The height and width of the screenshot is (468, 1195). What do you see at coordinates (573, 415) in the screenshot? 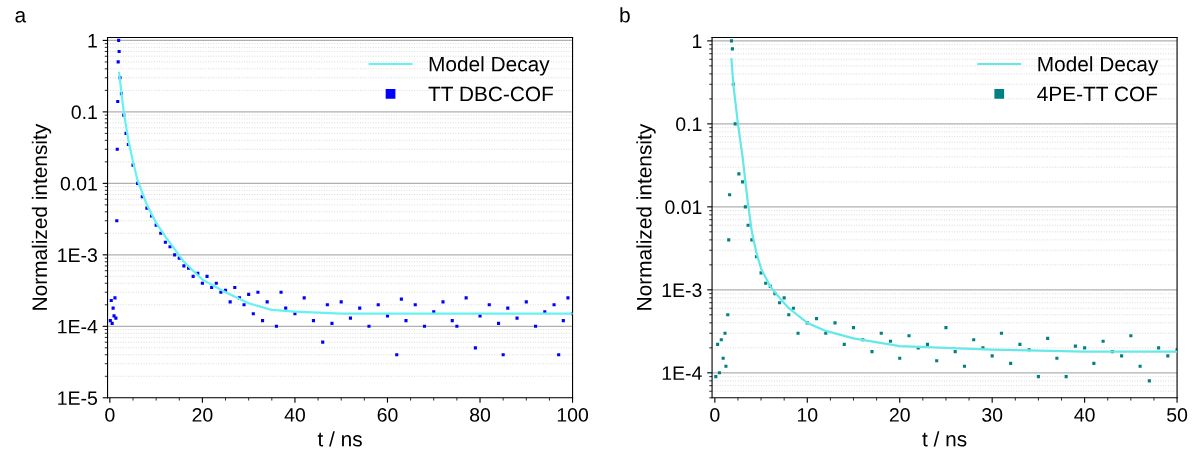
I see `x-tick-label: 100` at bounding box center [573, 415].